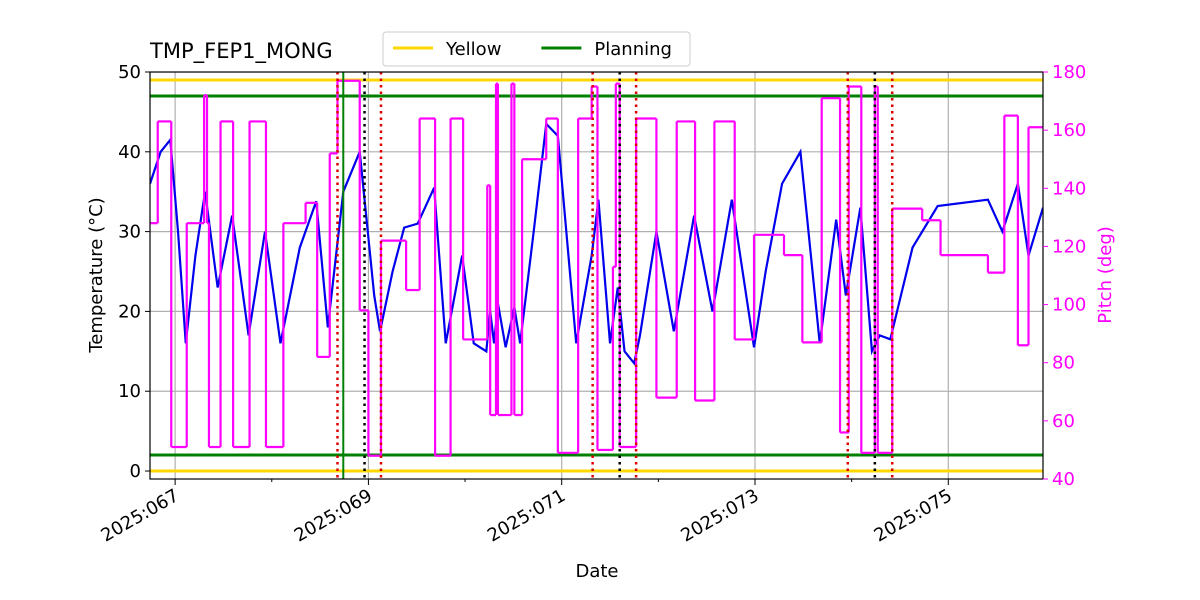  Describe the element at coordinates (333, 515) in the screenshot. I see `x-tick-label: 2025:069` at that location.